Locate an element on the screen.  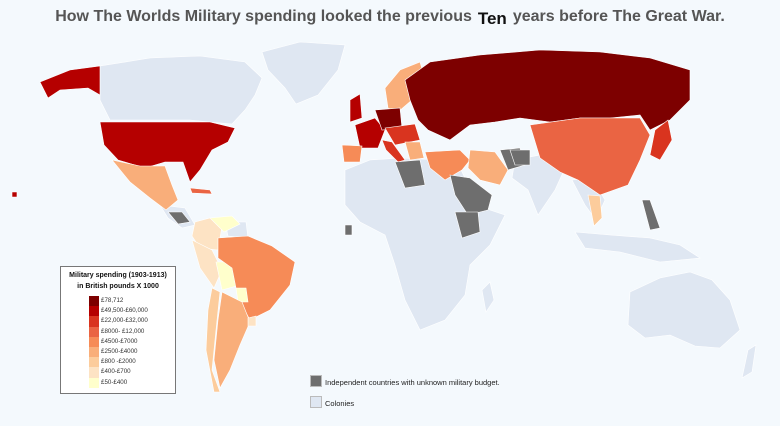
colonies-label: Colonies is located at coordinates (340, 403).